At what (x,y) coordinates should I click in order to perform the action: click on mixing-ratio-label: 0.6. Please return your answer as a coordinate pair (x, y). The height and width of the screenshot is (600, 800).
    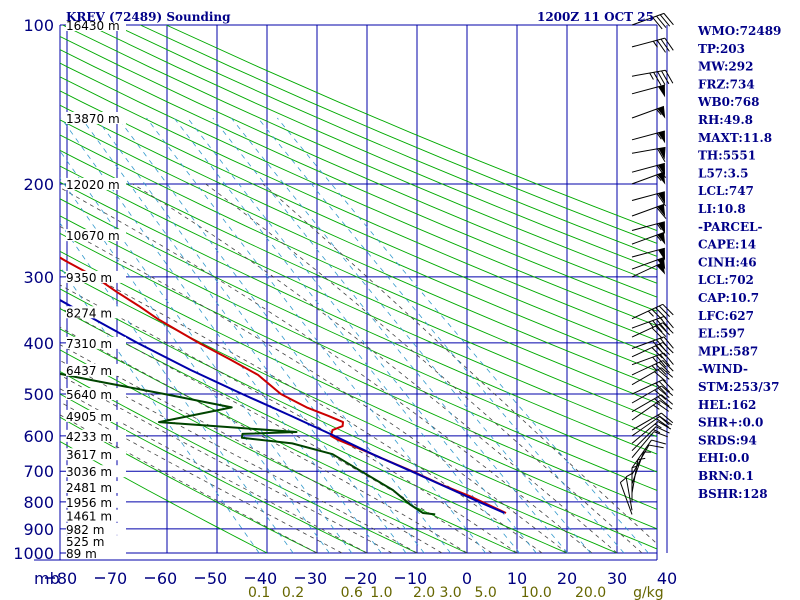
    Looking at the image, I should click on (352, 592).